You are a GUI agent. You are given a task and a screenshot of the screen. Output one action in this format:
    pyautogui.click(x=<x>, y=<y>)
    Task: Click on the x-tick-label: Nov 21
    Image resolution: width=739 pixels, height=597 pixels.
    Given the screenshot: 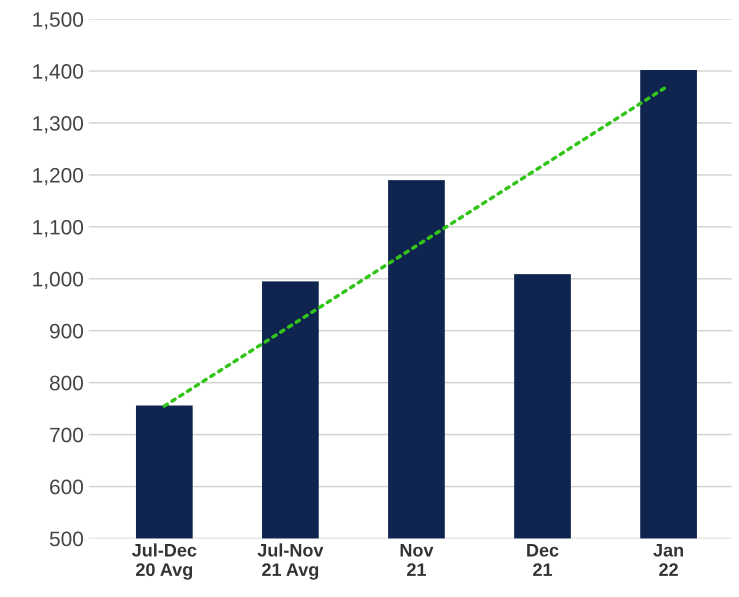 What is the action you would take?
    pyautogui.click(x=417, y=560)
    